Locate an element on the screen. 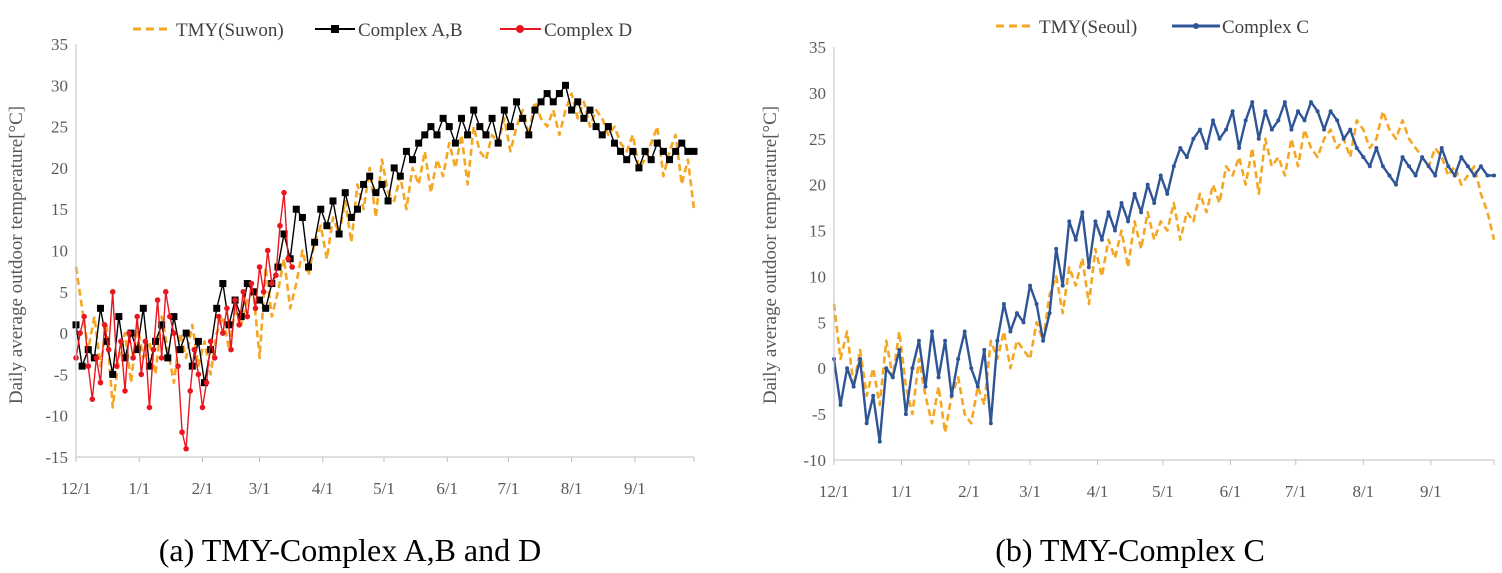 This screenshot has height=573, width=1502. legend-label-tmy-seoul: TMY(Seoul) is located at coordinates (1088, 27).